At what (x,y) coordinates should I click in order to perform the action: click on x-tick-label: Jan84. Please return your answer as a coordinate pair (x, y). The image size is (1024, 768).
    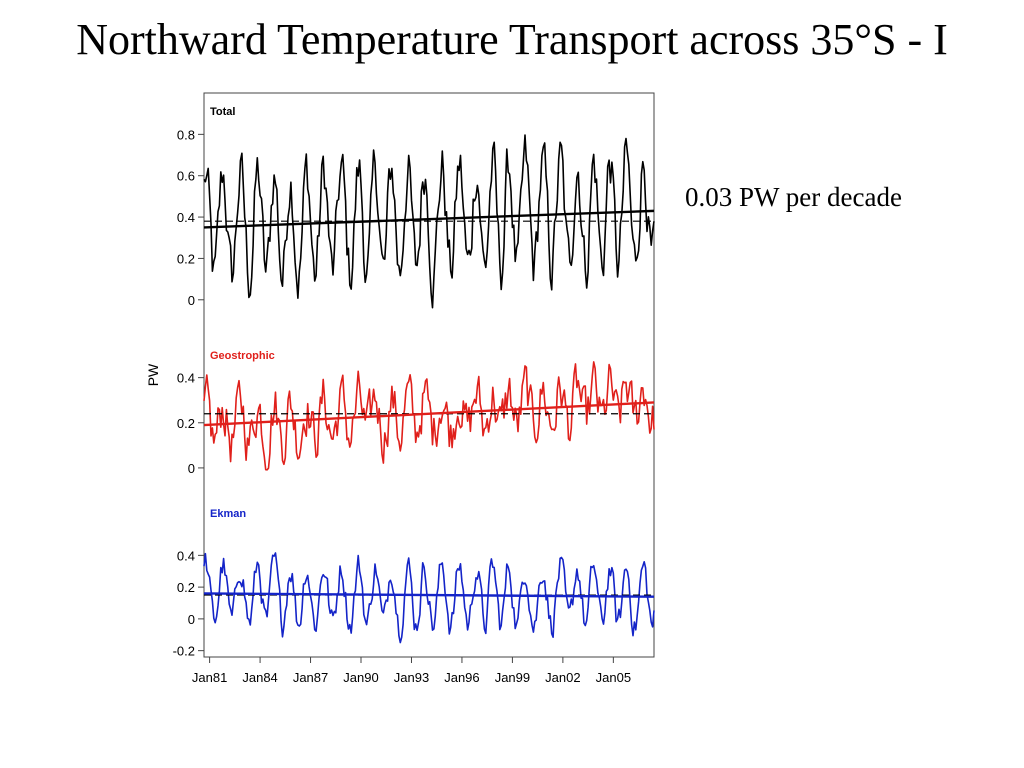
    Looking at the image, I should click on (259, 677).